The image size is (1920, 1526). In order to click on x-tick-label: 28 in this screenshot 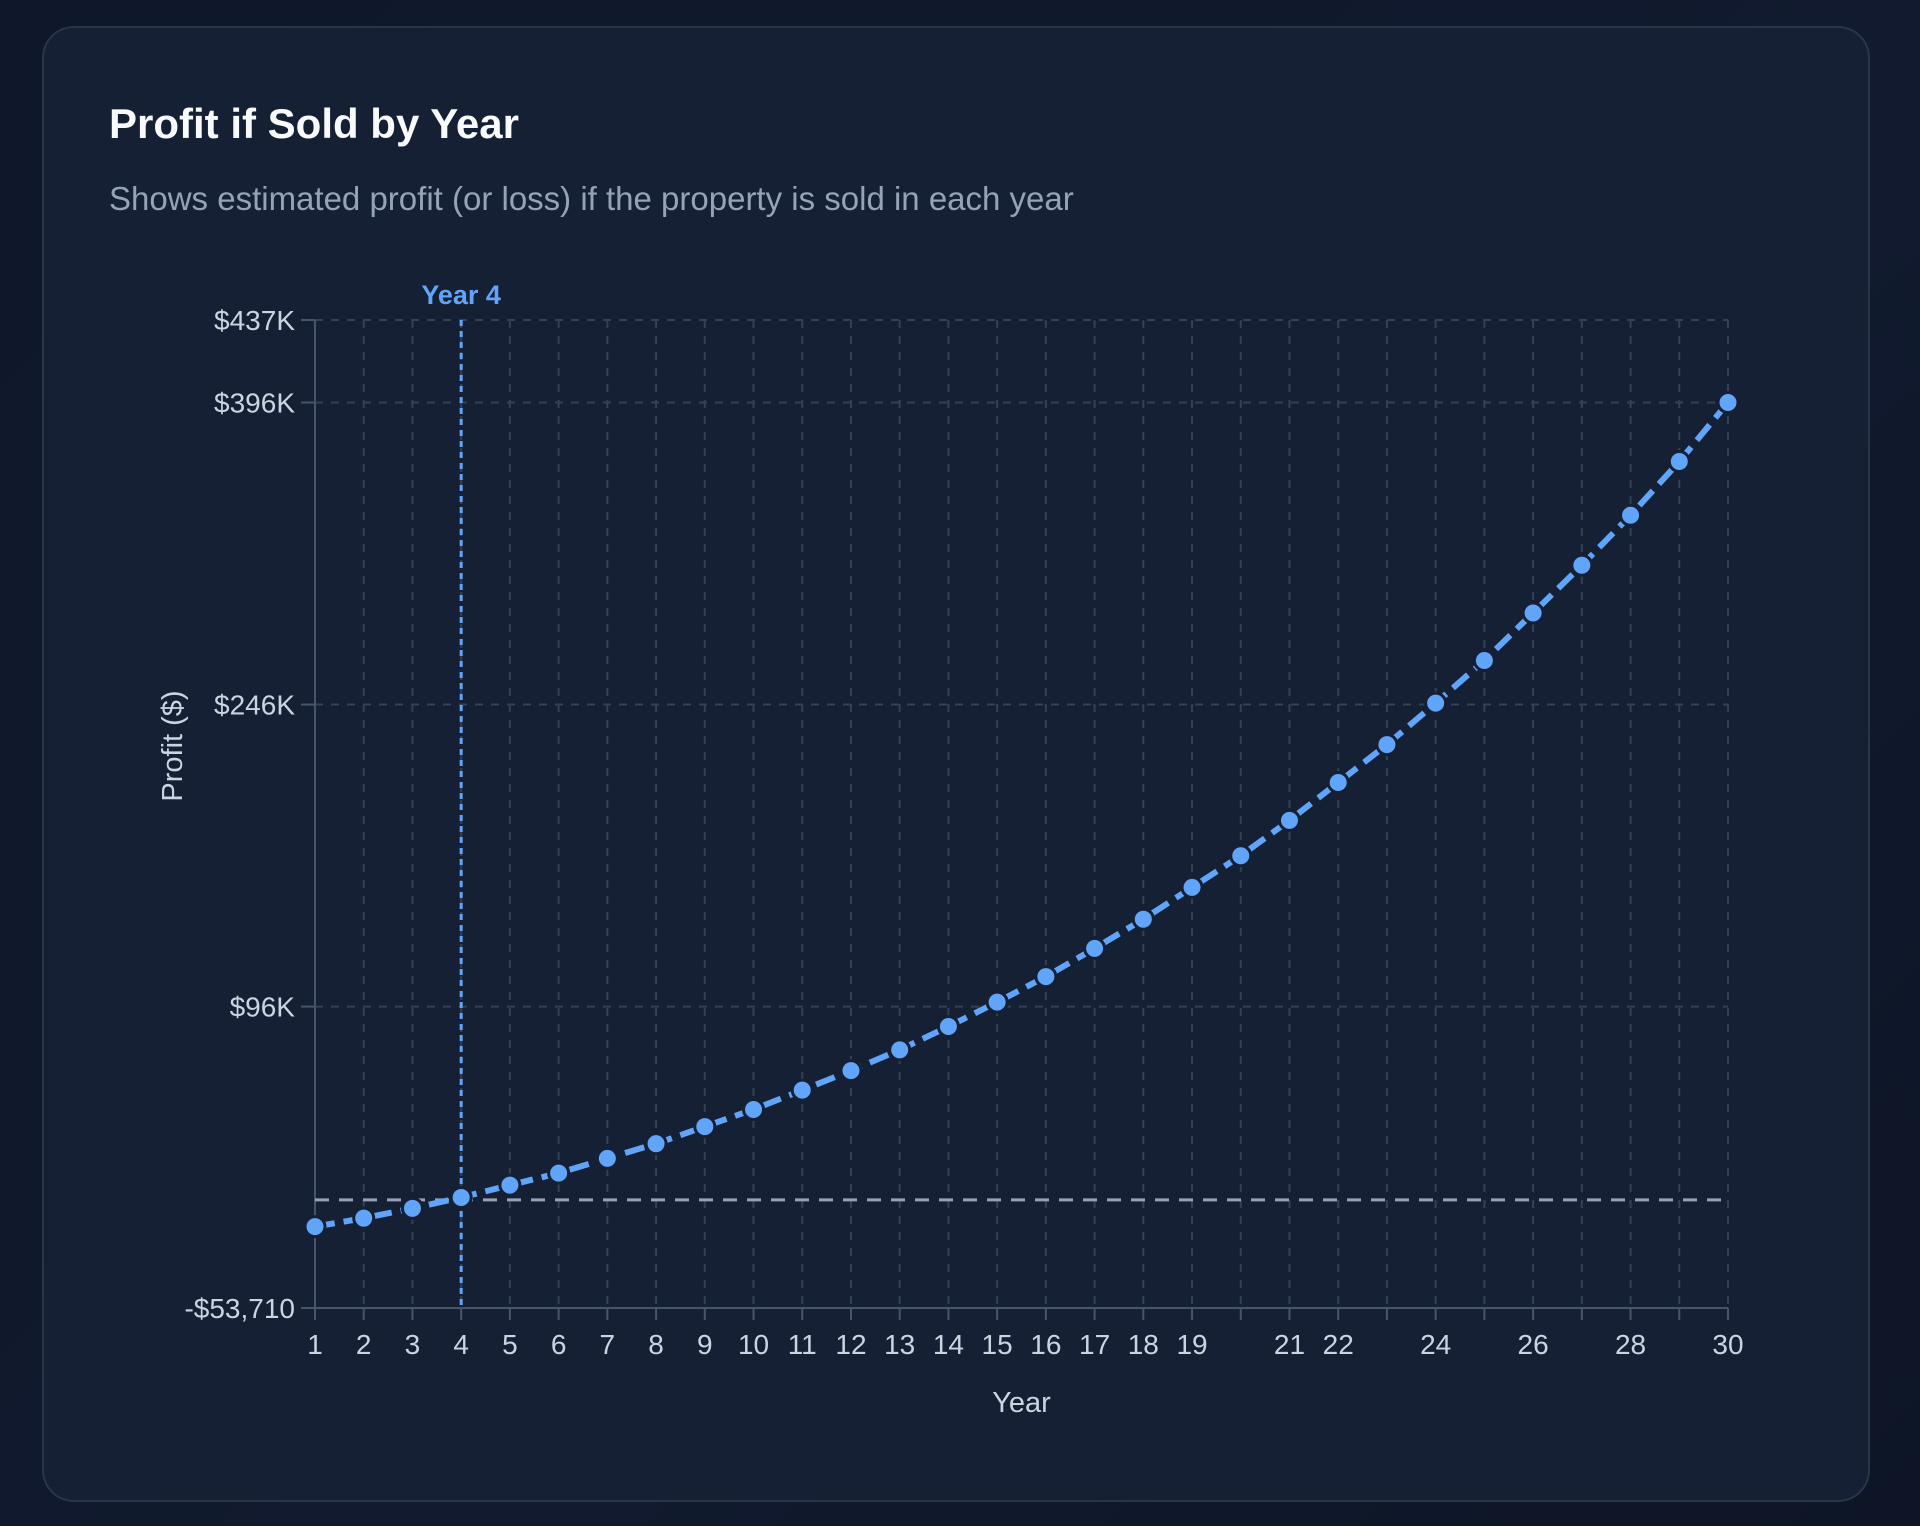, I will do `click(1630, 1344)`.